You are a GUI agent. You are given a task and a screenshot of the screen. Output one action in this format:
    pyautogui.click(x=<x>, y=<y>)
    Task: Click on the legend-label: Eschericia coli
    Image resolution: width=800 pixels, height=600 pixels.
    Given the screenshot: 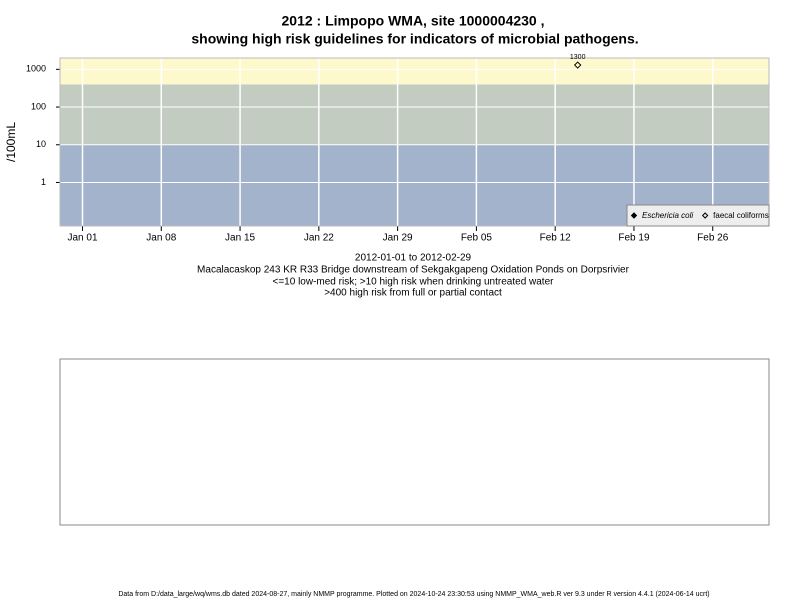 What is the action you would take?
    pyautogui.click(x=667, y=215)
    